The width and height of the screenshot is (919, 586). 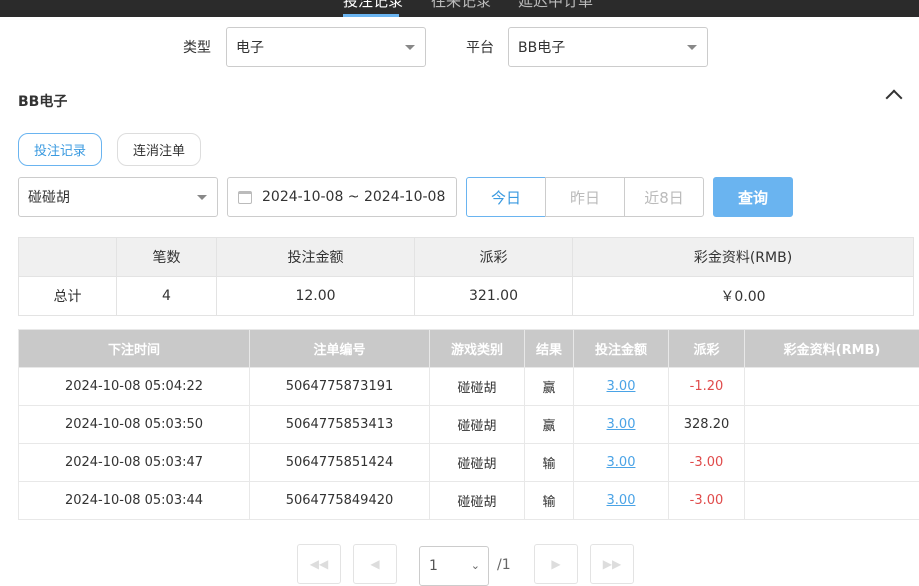 I want to click on table-cell: 5064775853413, so click(x=340, y=425).